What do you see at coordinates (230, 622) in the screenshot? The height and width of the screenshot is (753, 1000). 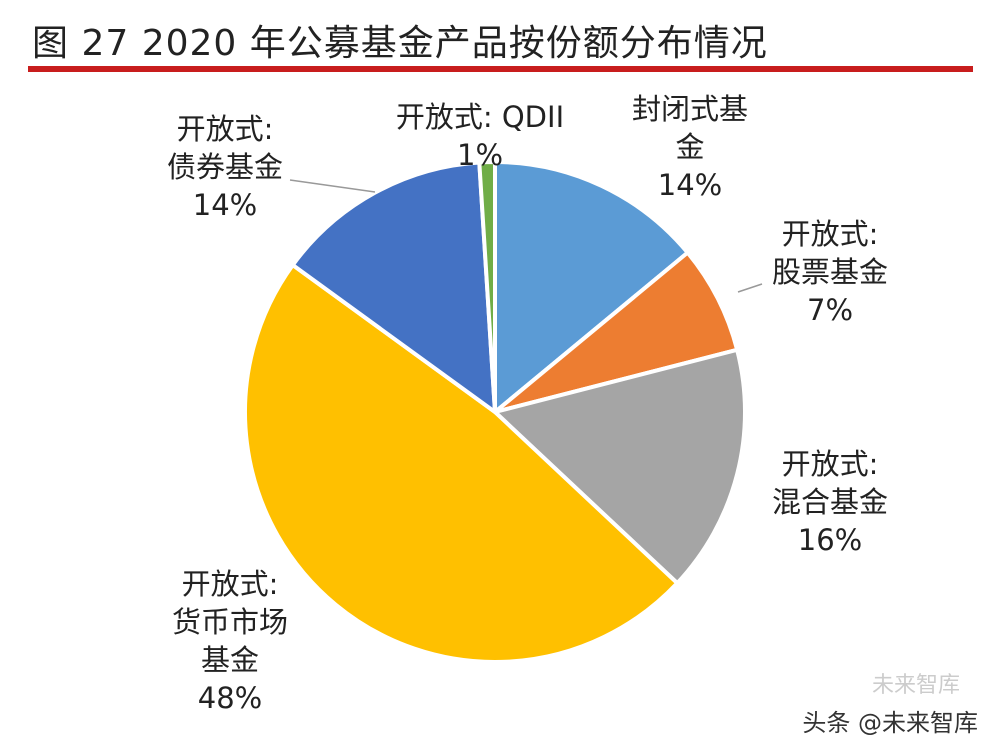 I see `slice-label-text: 开放式: 货币市场 基金` at bounding box center [230, 622].